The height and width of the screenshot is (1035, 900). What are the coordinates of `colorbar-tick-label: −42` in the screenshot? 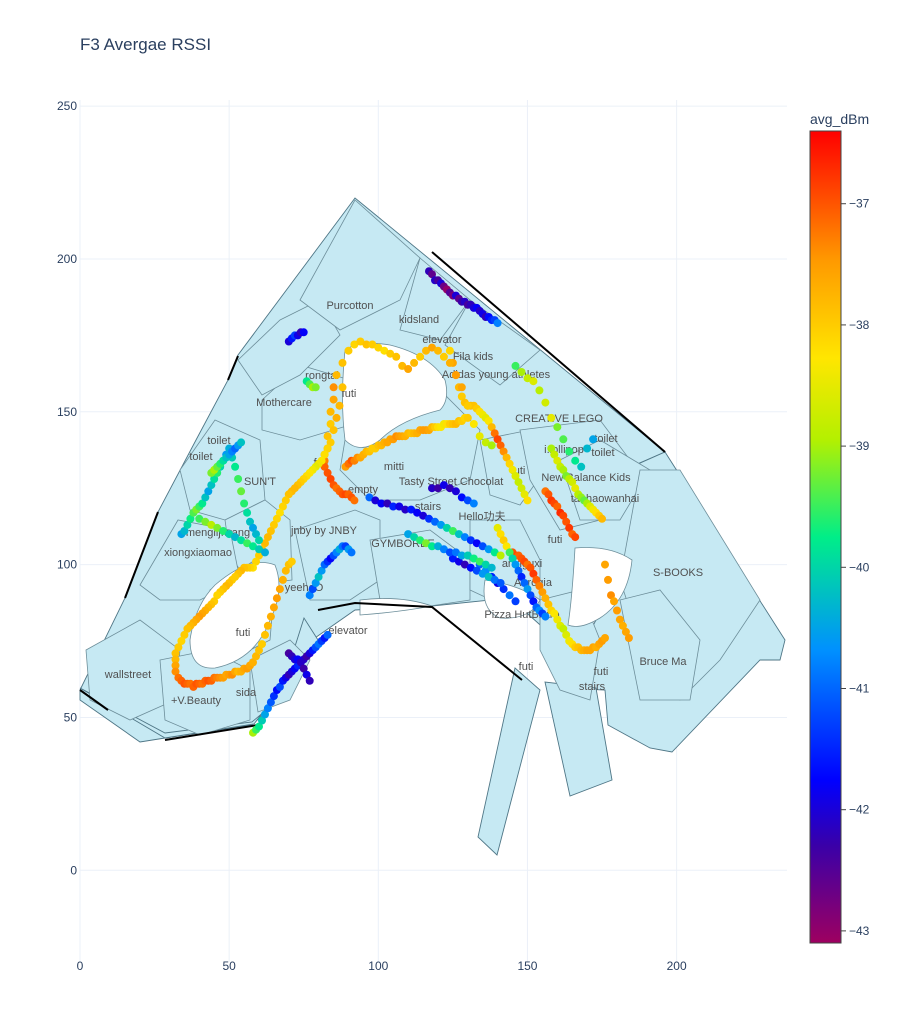 It's located at (859, 810).